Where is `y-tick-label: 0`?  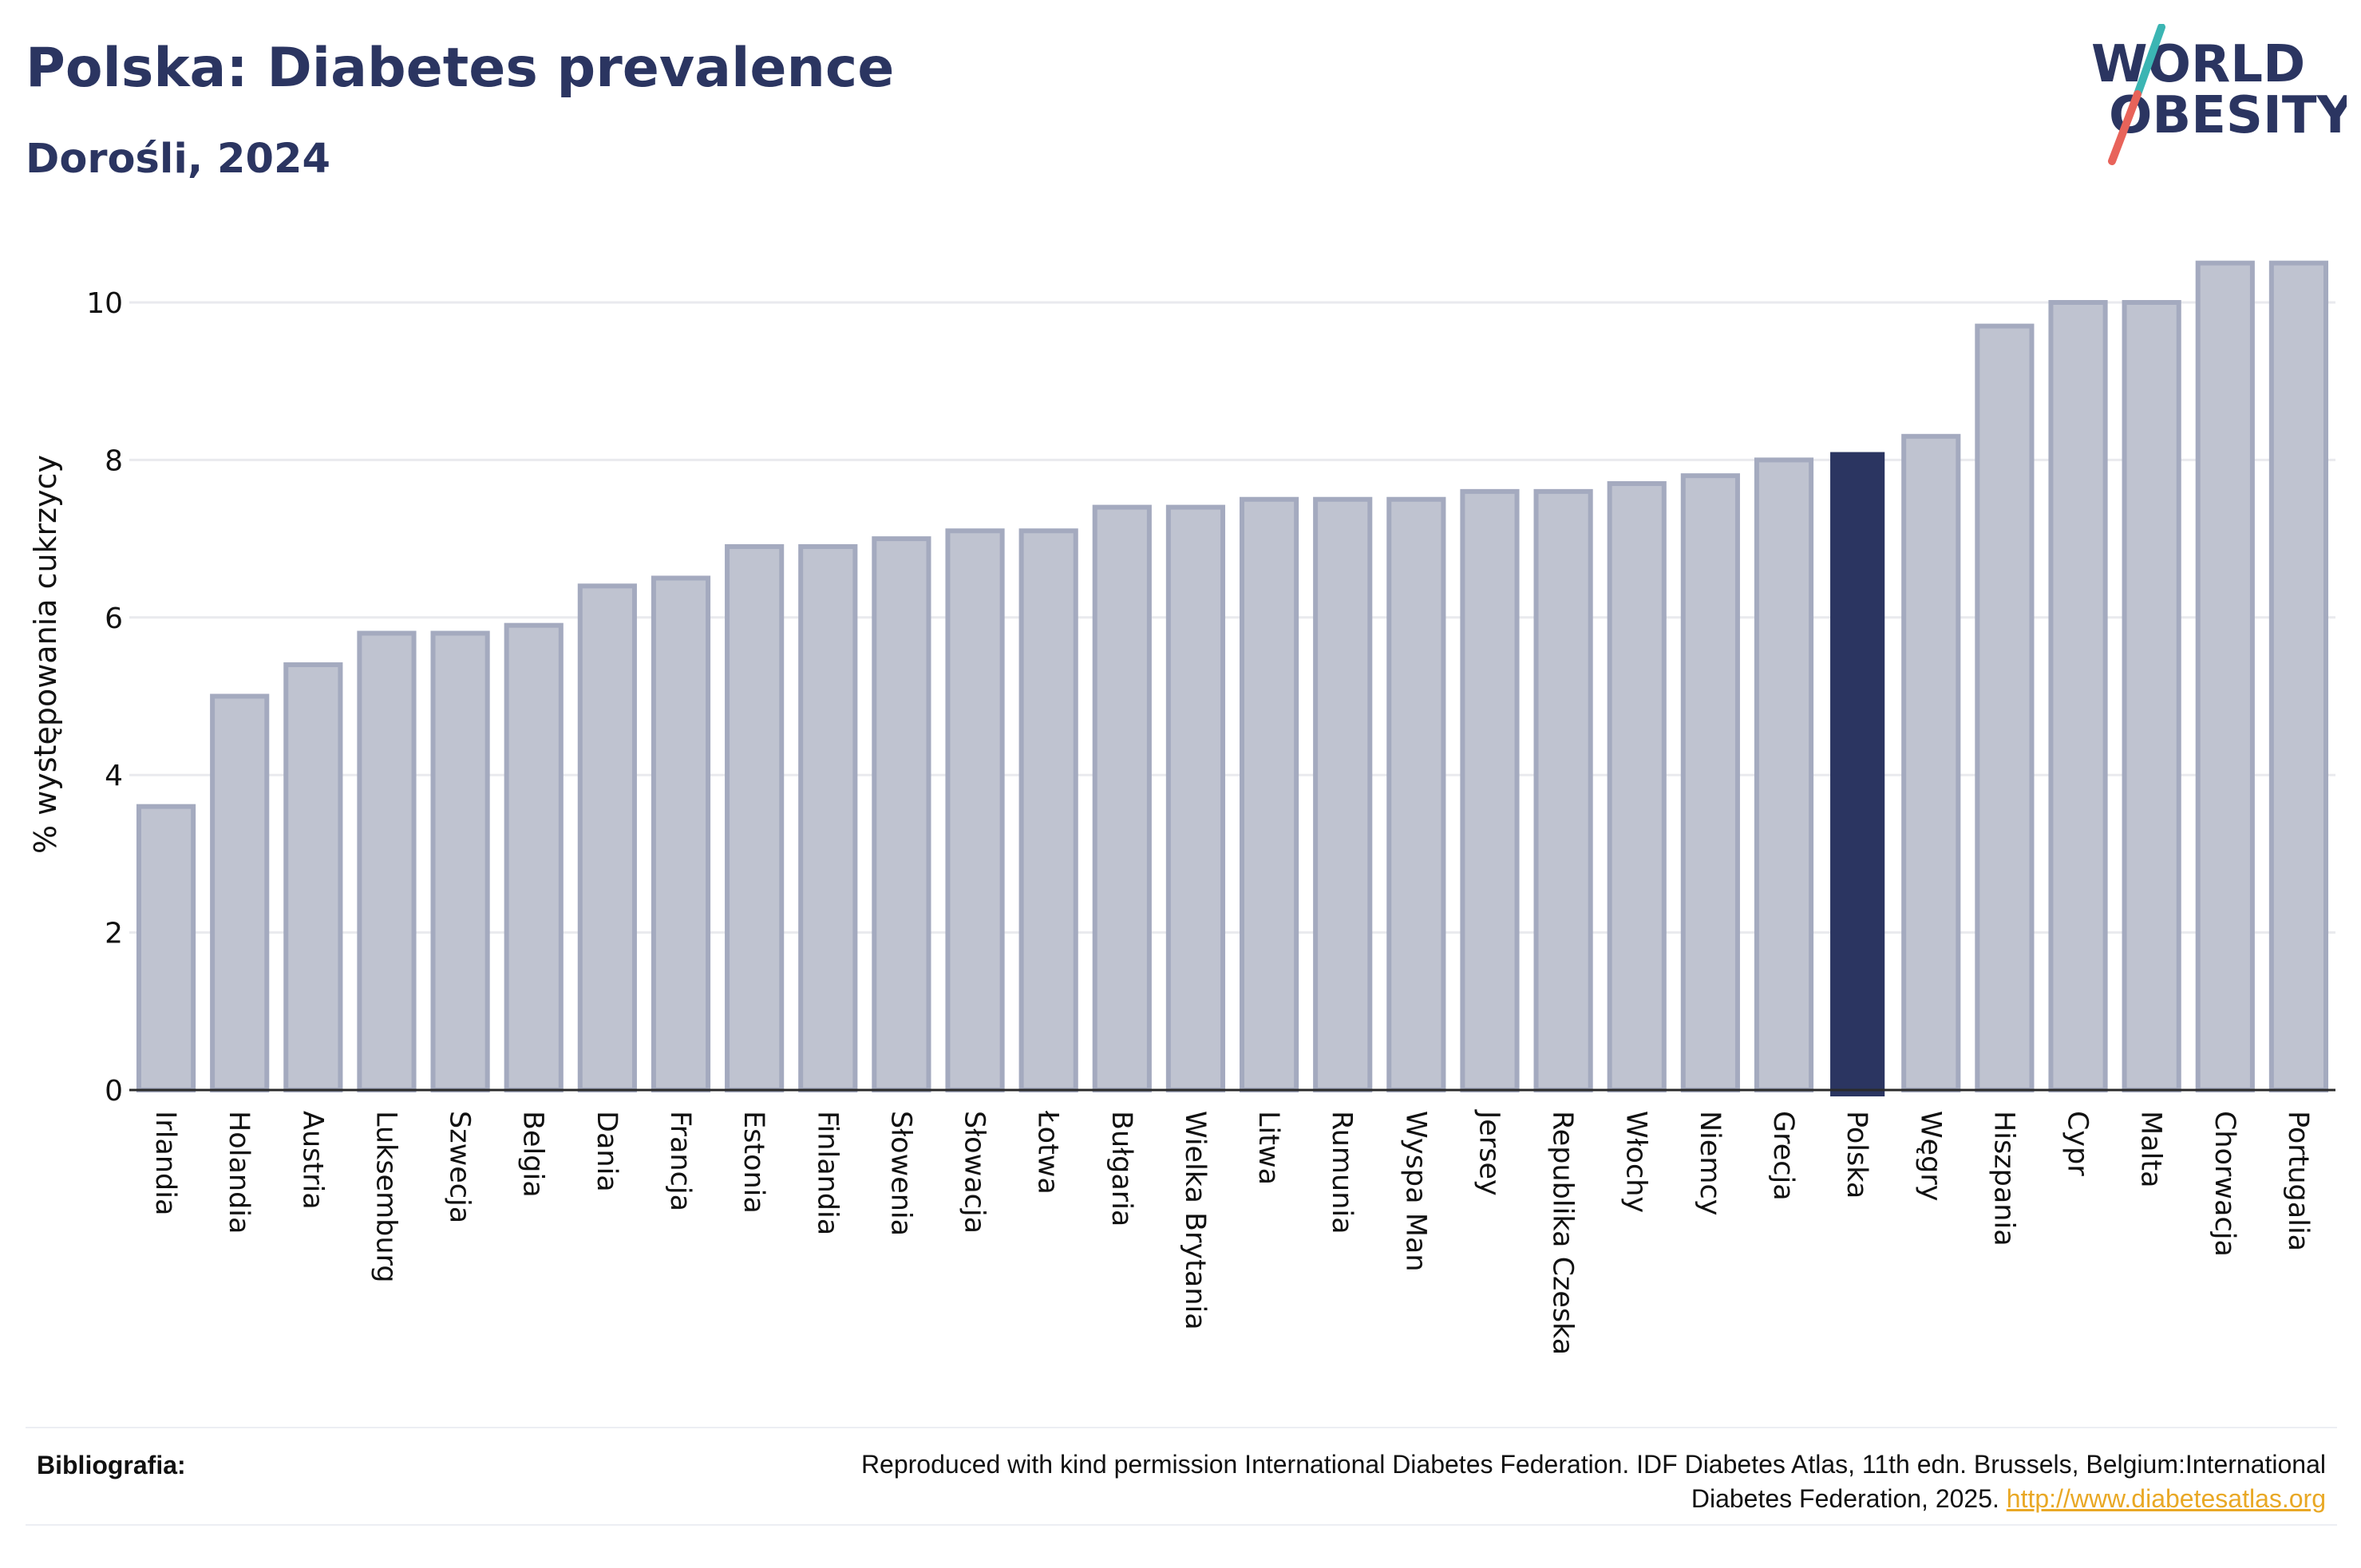
y-tick-label: 0 is located at coordinates (114, 1091).